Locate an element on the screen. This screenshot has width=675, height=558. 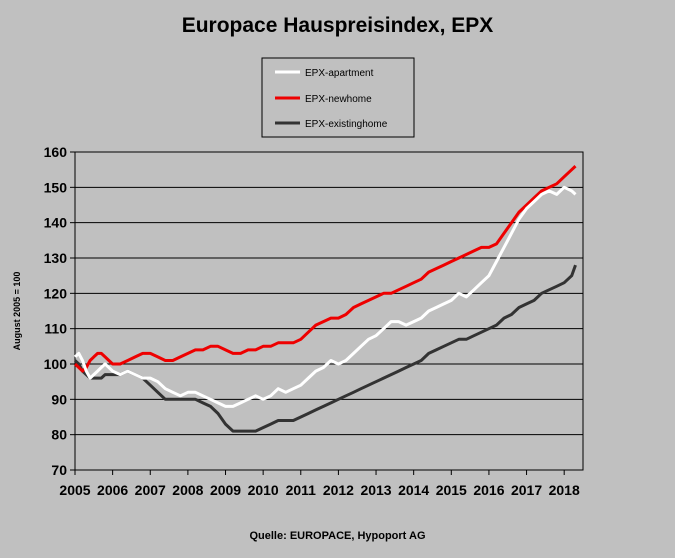
x-tick-label: 2016 is located at coordinates (488, 490).